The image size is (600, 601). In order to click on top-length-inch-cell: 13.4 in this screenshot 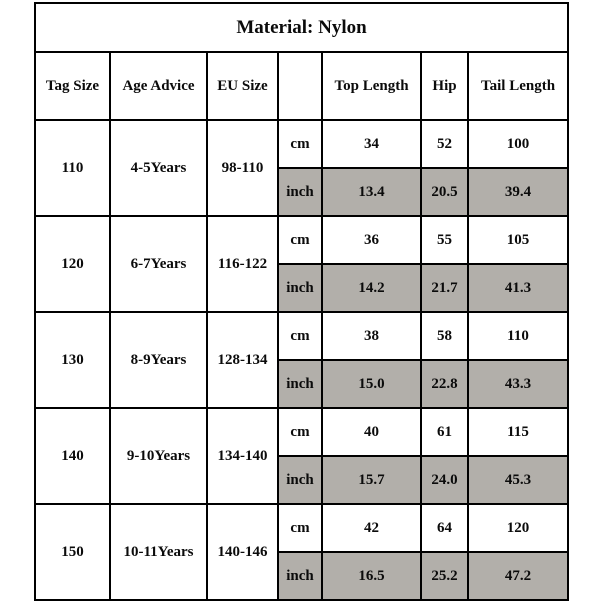, I will do `click(371, 192)`.